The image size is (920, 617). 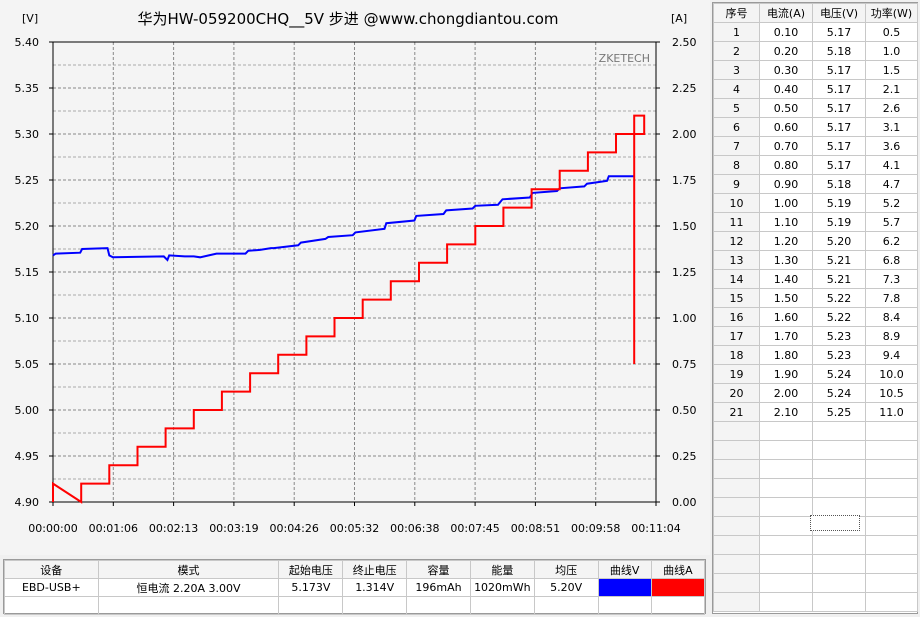 What do you see at coordinates (891, 222) in the screenshot?
I see `data-table-cell: 5.7` at bounding box center [891, 222].